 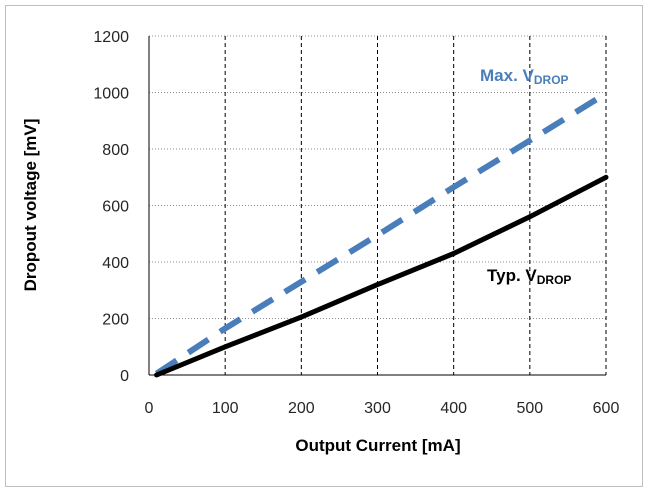 I want to click on series-label-typ: Typ. VDROP, so click(x=529, y=276).